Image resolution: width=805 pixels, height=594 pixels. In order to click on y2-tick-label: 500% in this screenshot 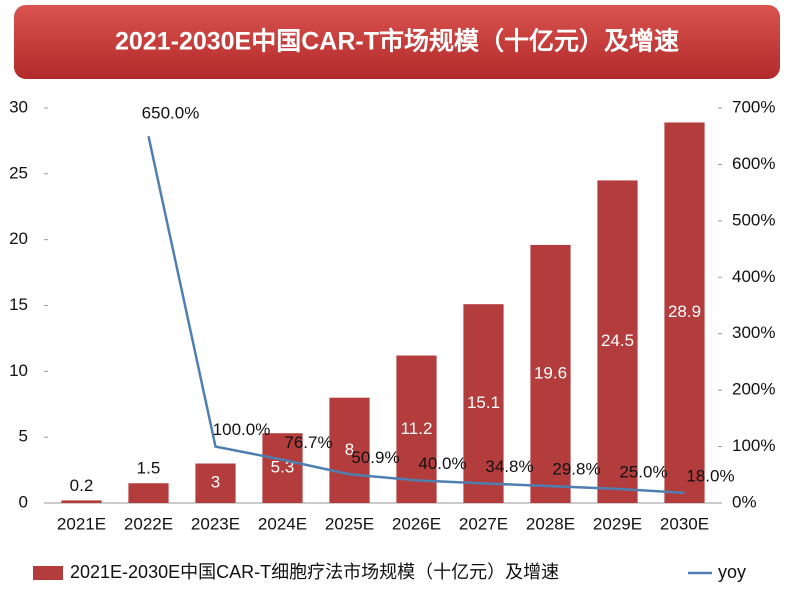, I will do `click(753, 219)`.